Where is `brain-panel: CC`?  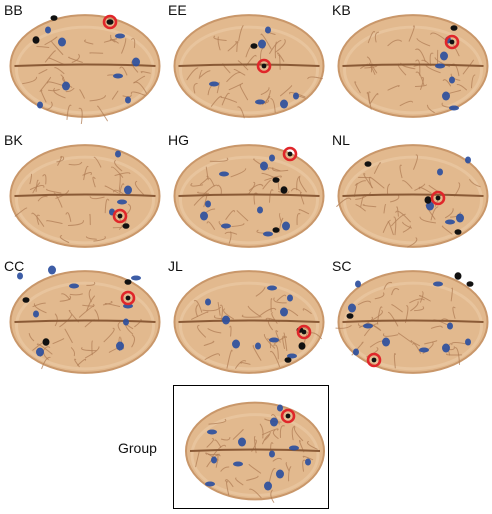
brain-panel: CC is located at coordinates (81, 318).